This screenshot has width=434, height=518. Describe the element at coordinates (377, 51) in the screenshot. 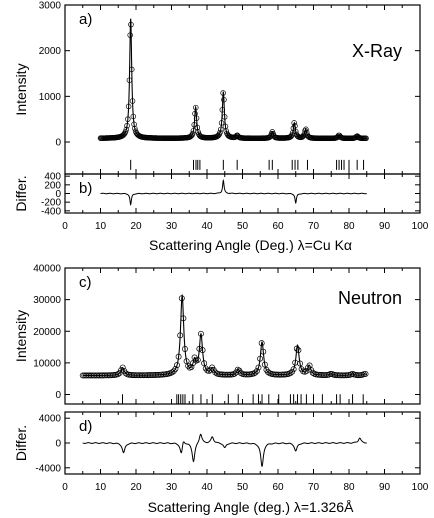

I see `pattern-annotation: X-Ray` at that location.